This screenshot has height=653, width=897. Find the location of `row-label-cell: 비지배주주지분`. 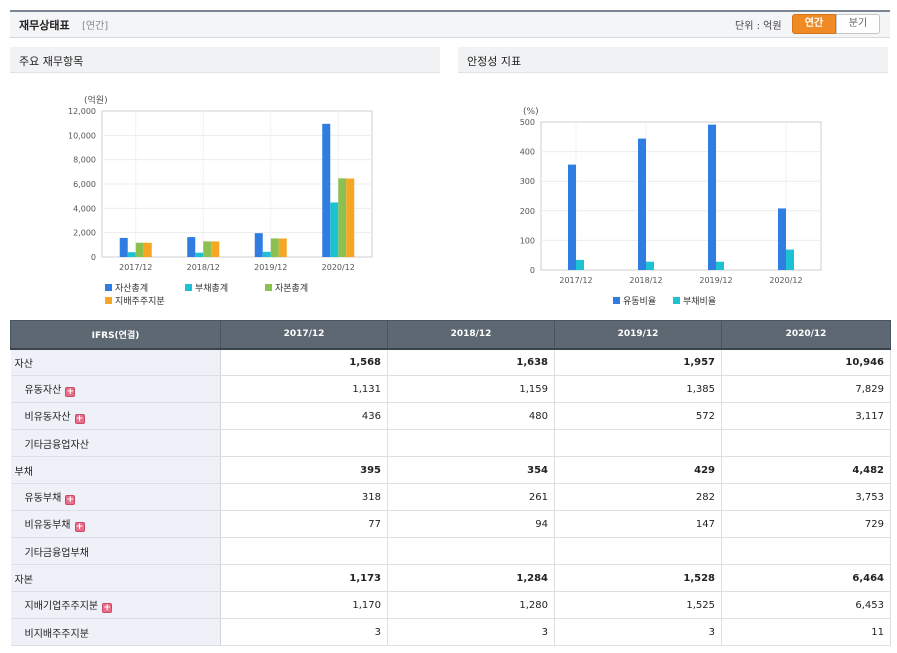

row-label-cell: 비지배주주지분 is located at coordinates (115, 632).